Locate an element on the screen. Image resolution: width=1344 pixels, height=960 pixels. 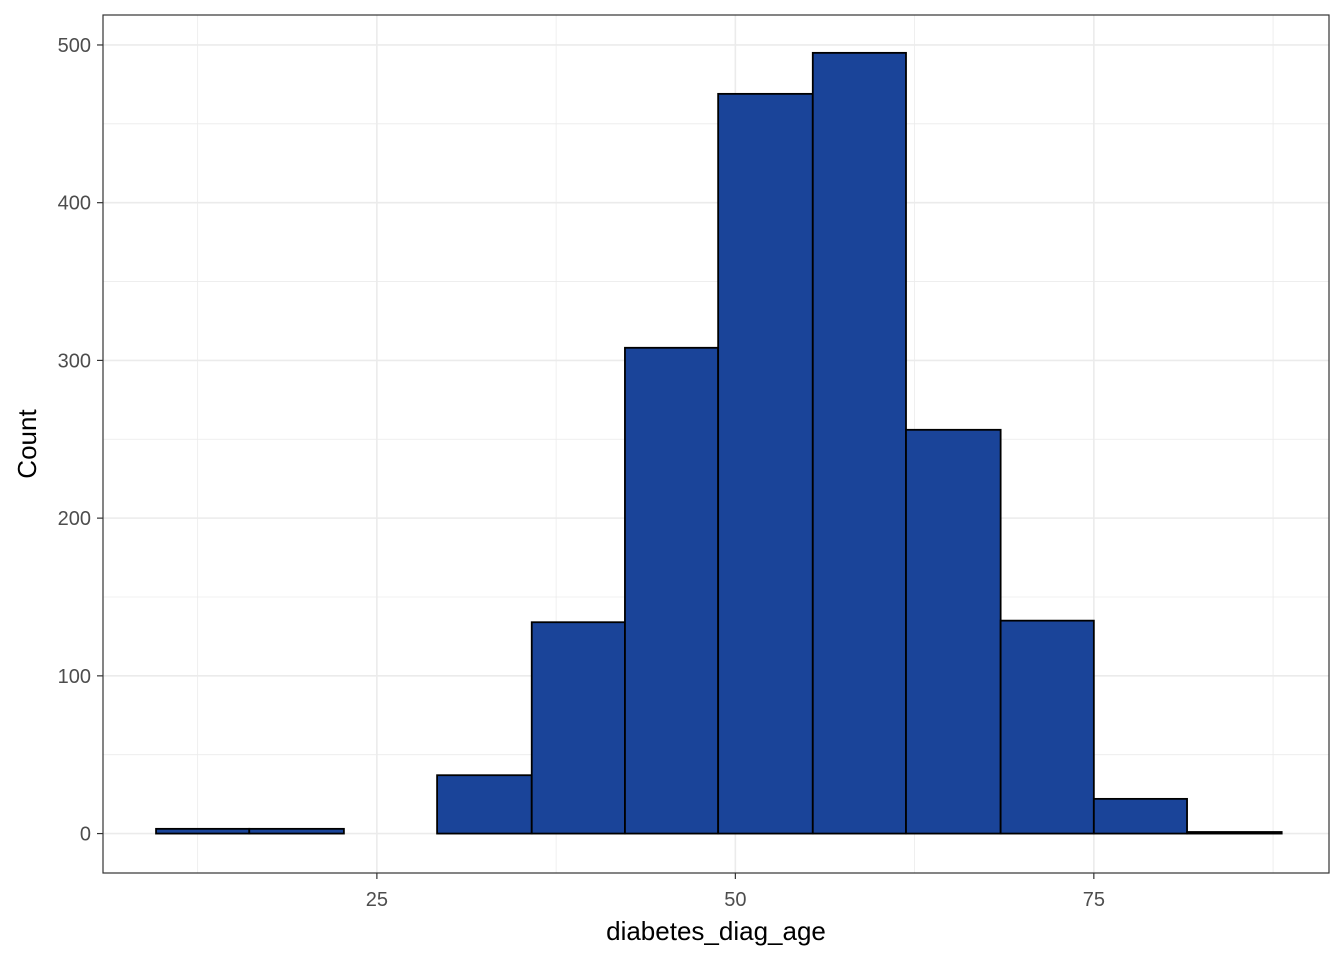
x-axis-title: diabetes_diag_age is located at coordinates (716, 931).